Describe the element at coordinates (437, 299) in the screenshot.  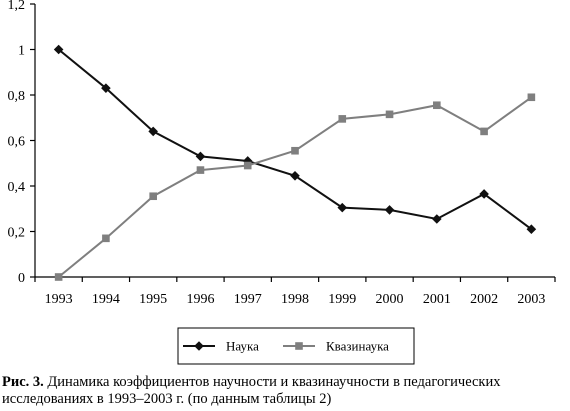
I see `x-tick-label: 2001` at that location.